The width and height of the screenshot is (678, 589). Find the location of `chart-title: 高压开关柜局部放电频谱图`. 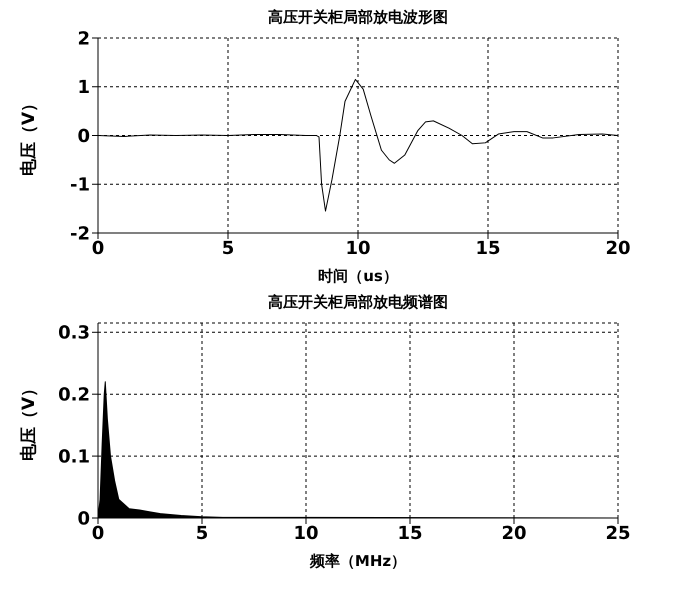

chart-title: 高压开关柜局部放电频谱图 is located at coordinates (358, 303).